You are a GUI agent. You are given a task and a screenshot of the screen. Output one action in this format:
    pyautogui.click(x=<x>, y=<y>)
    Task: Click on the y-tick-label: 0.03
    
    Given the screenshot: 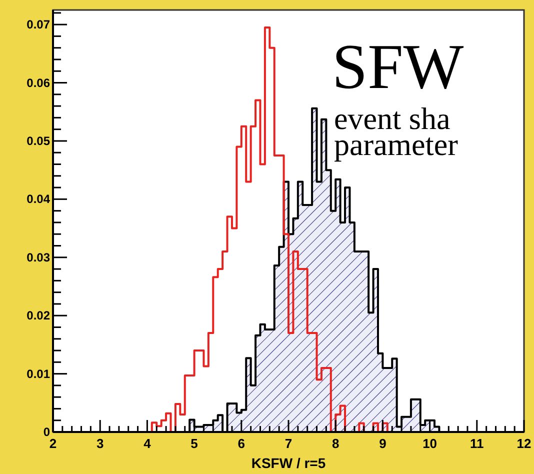 What is the action you would take?
    pyautogui.click(x=38, y=257)
    